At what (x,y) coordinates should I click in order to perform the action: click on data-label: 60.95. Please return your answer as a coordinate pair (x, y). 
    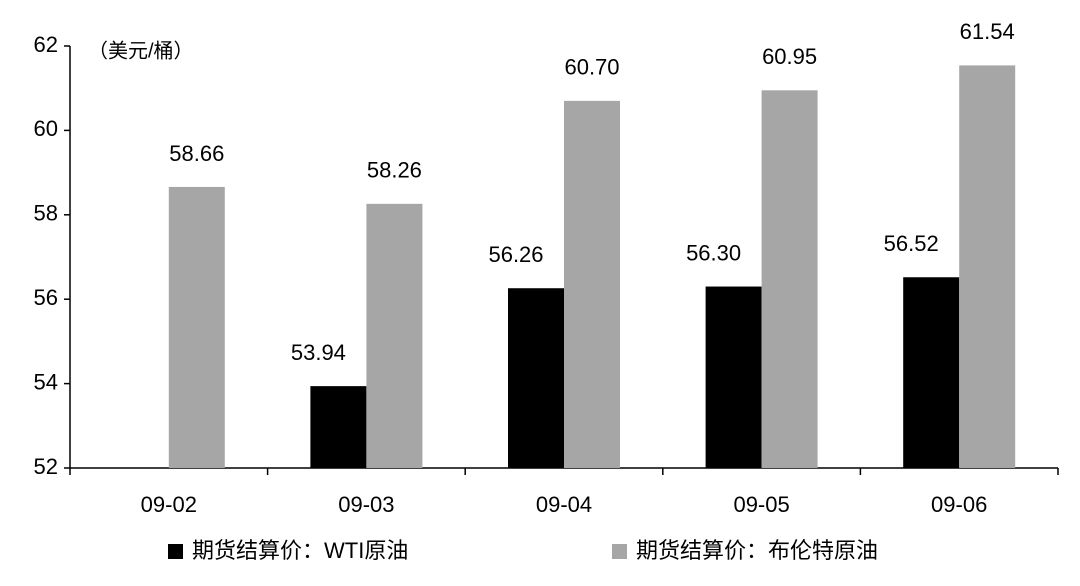
    Looking at the image, I should click on (789, 56).